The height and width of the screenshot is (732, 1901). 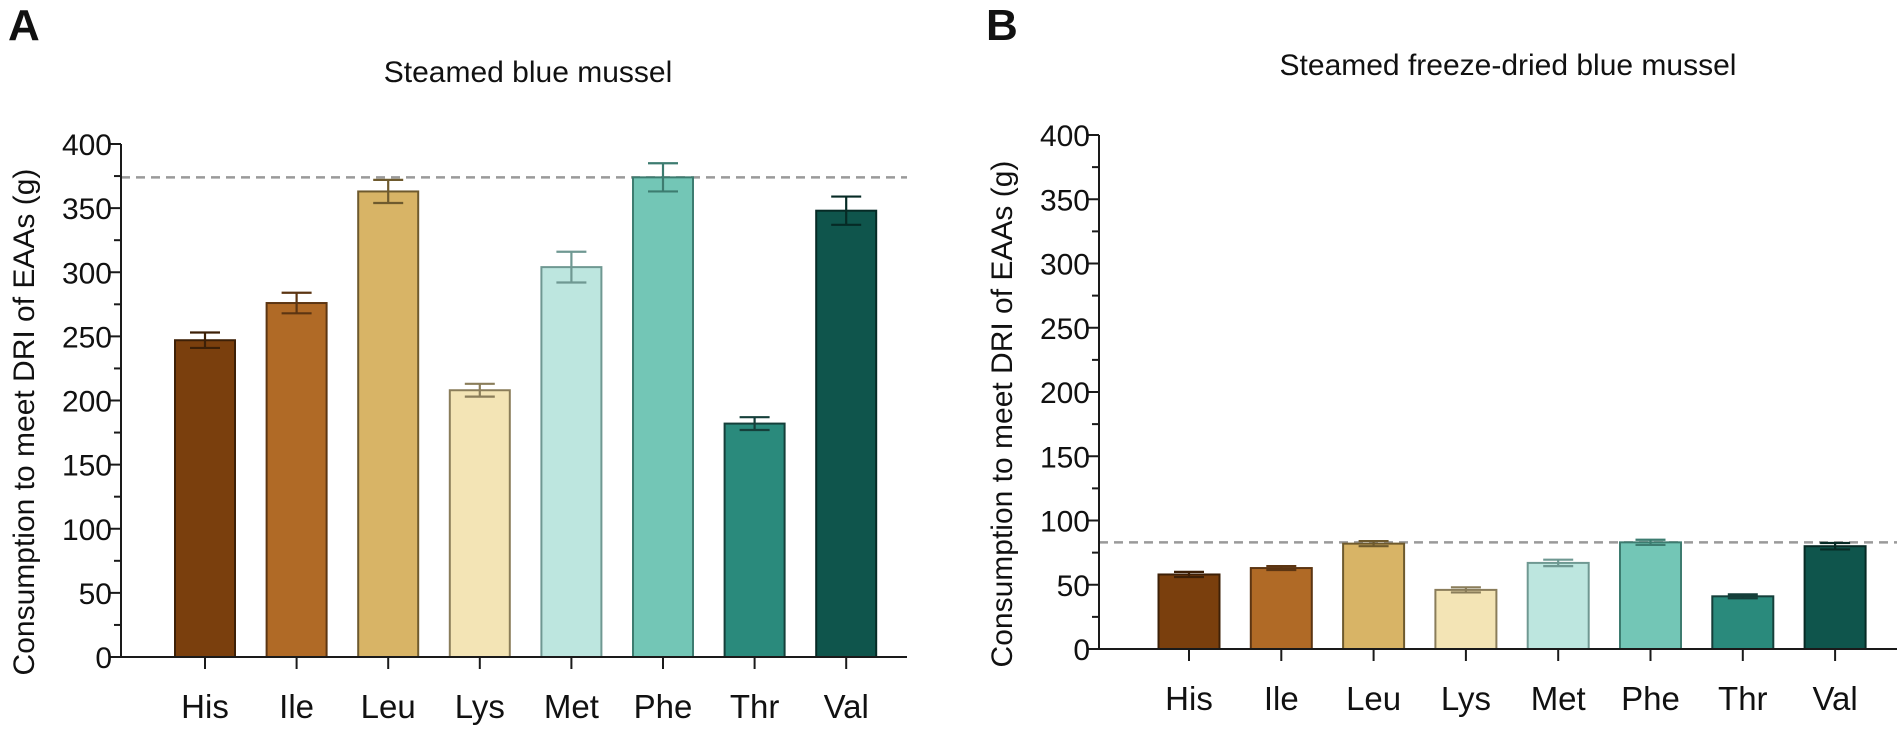 I want to click on y-tick-label-150-a: 150, so click(x=87, y=466).